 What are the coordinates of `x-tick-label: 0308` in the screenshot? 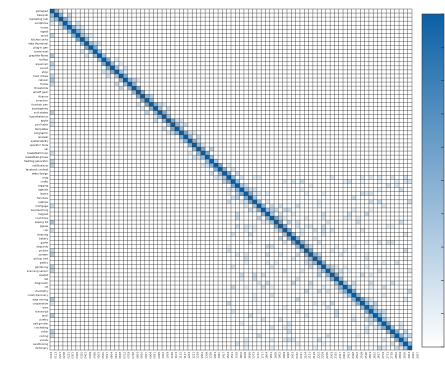 It's located at (77, 355).